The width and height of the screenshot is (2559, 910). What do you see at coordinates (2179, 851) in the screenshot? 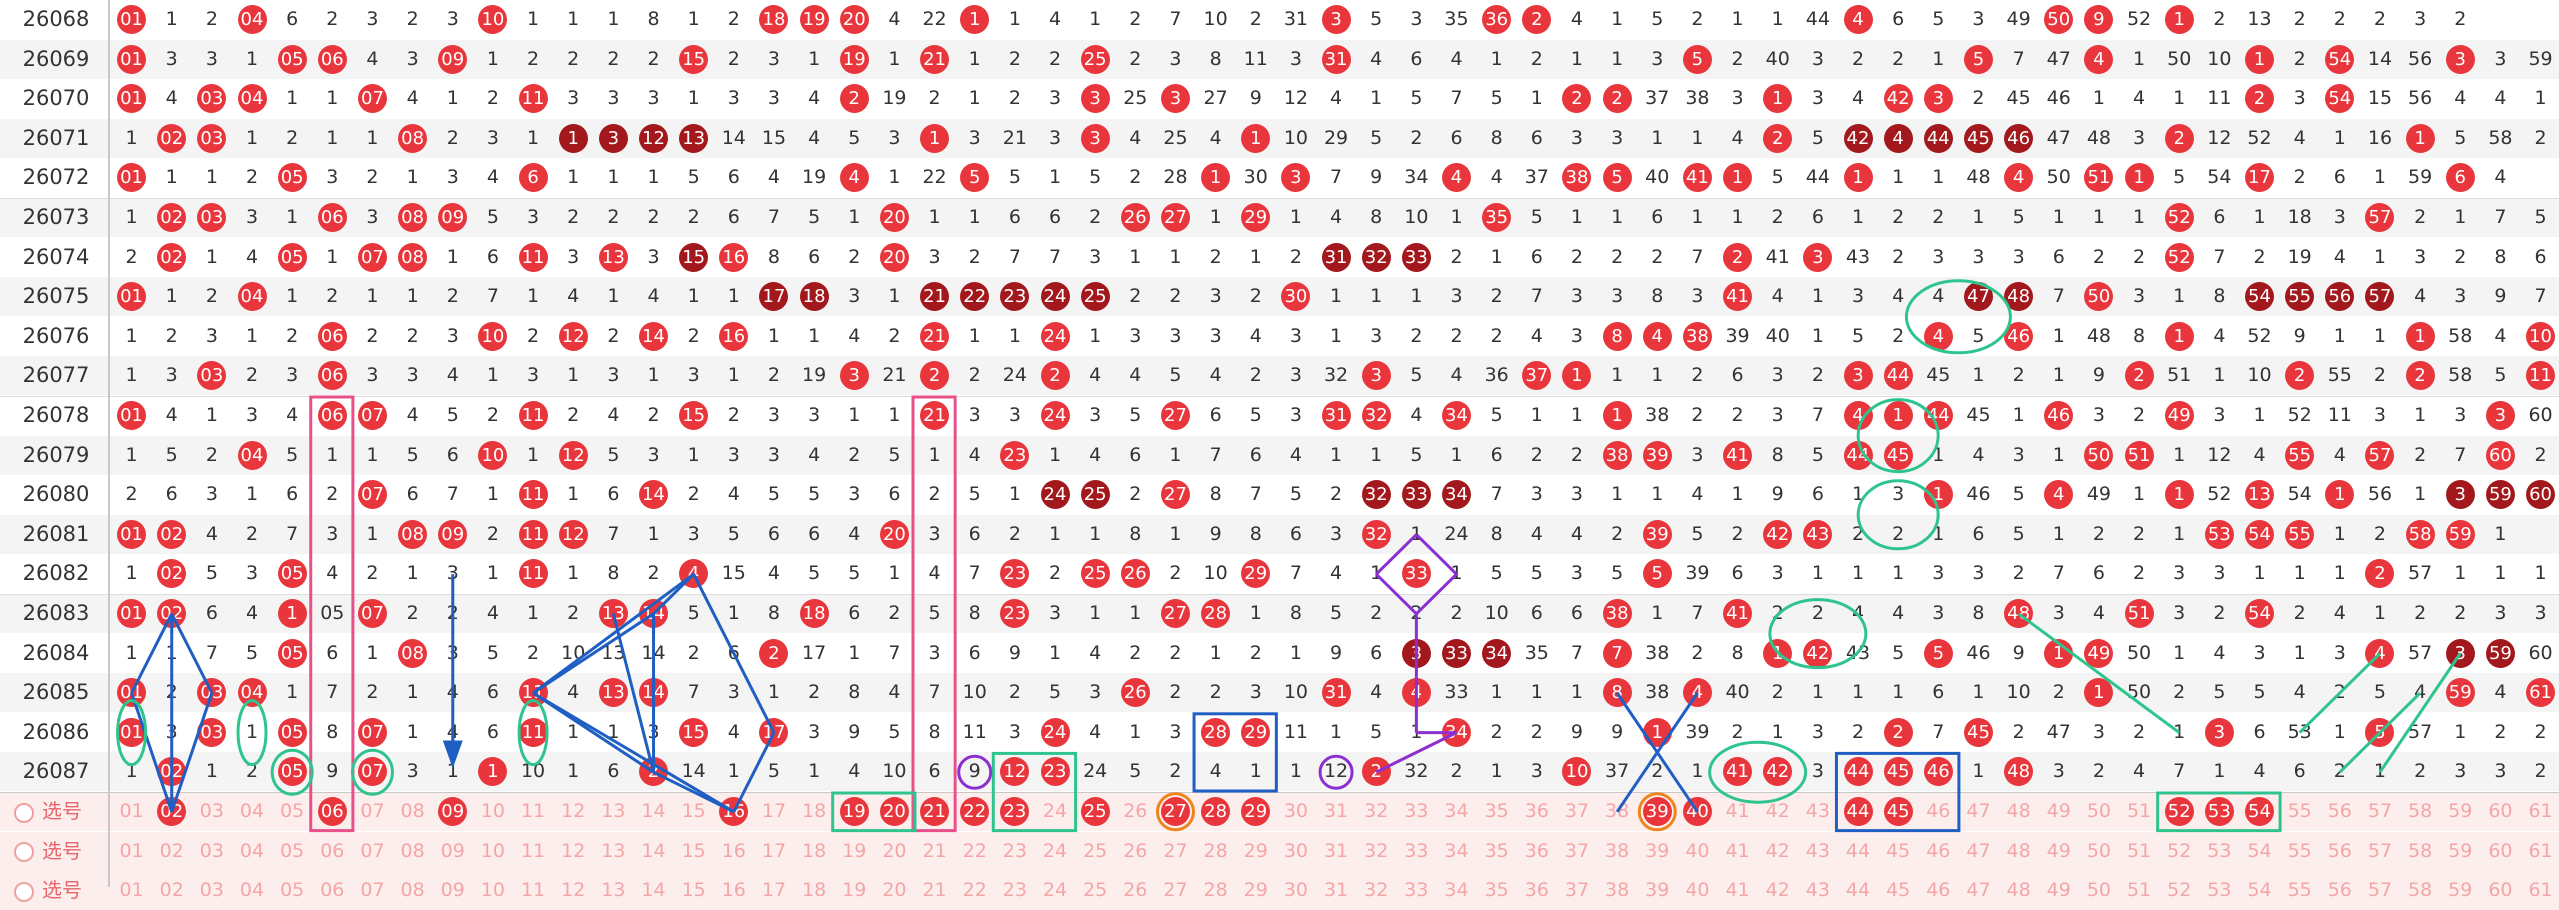
I see `select-number: 52` at bounding box center [2179, 851].